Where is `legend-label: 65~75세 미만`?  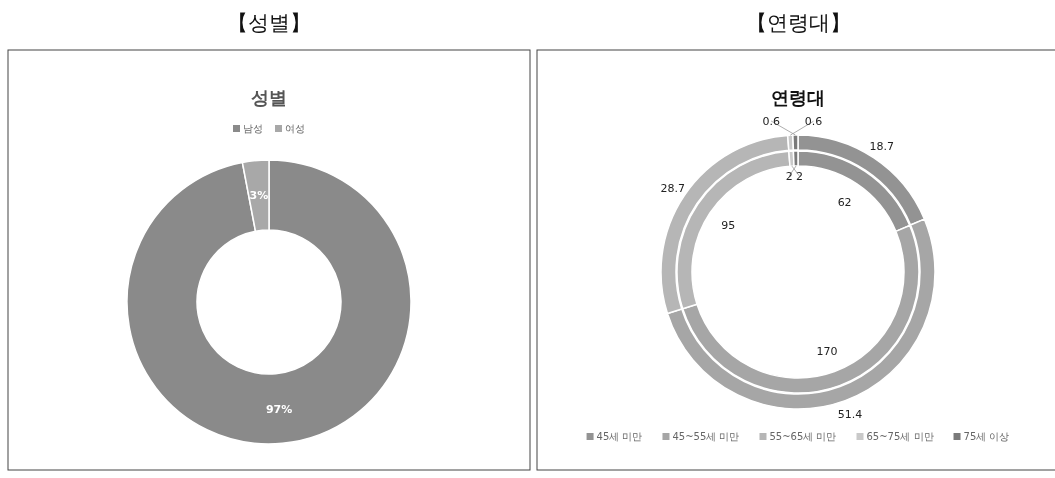 legend-label: 65~75세 미만 is located at coordinates (900, 436).